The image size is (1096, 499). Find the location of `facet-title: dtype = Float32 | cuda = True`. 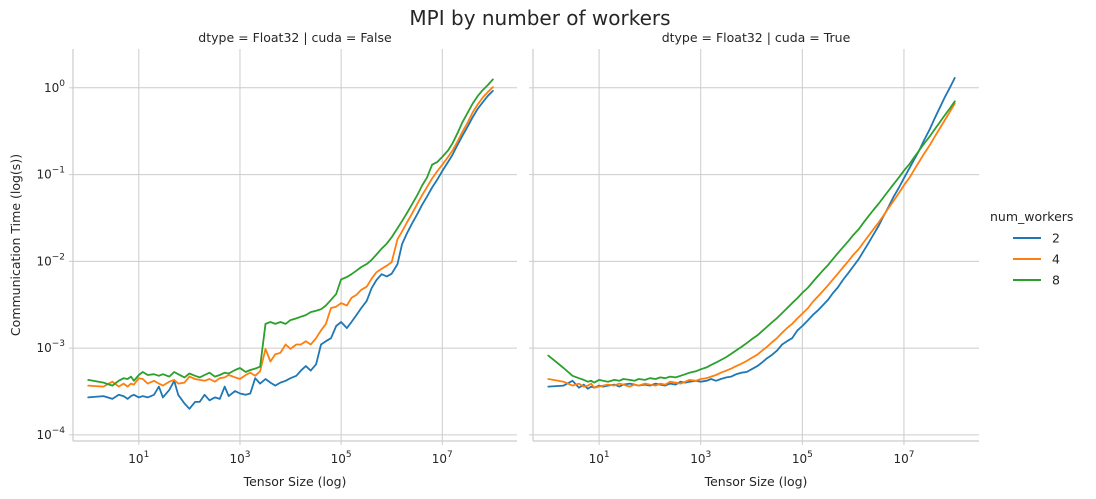

facet-title: dtype = Float32 | cuda = True is located at coordinates (756, 37).